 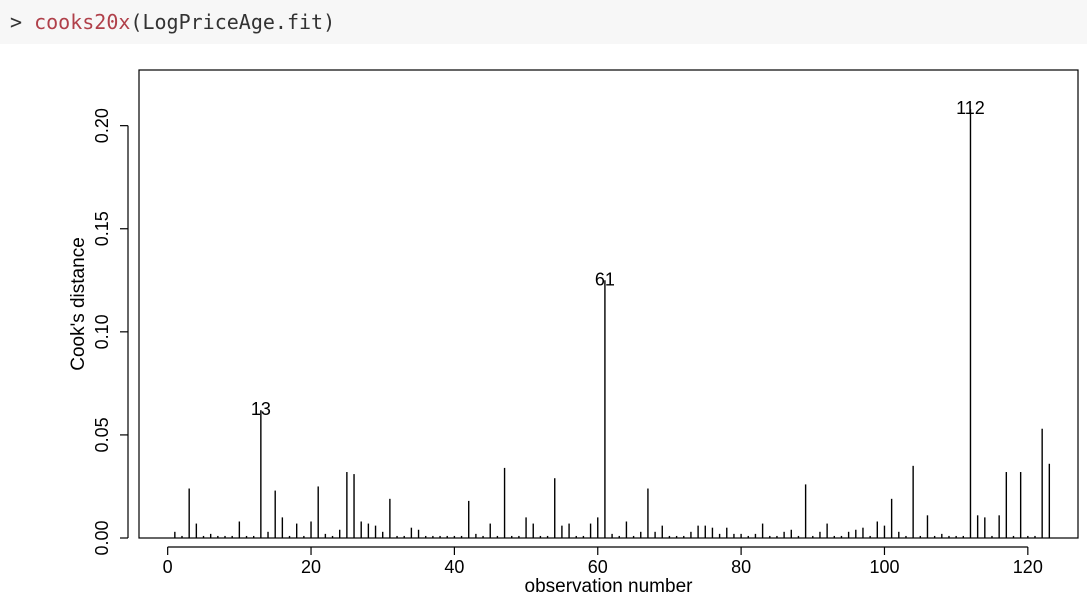 I want to click on x-axis: 0 20 40 60 80 100 120, so click(x=603, y=561).